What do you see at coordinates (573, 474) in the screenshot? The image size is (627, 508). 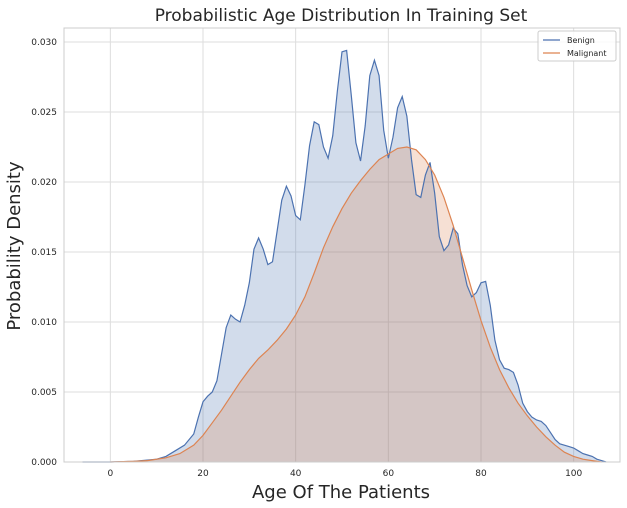 I see `x-tick-label: 100` at bounding box center [573, 474].